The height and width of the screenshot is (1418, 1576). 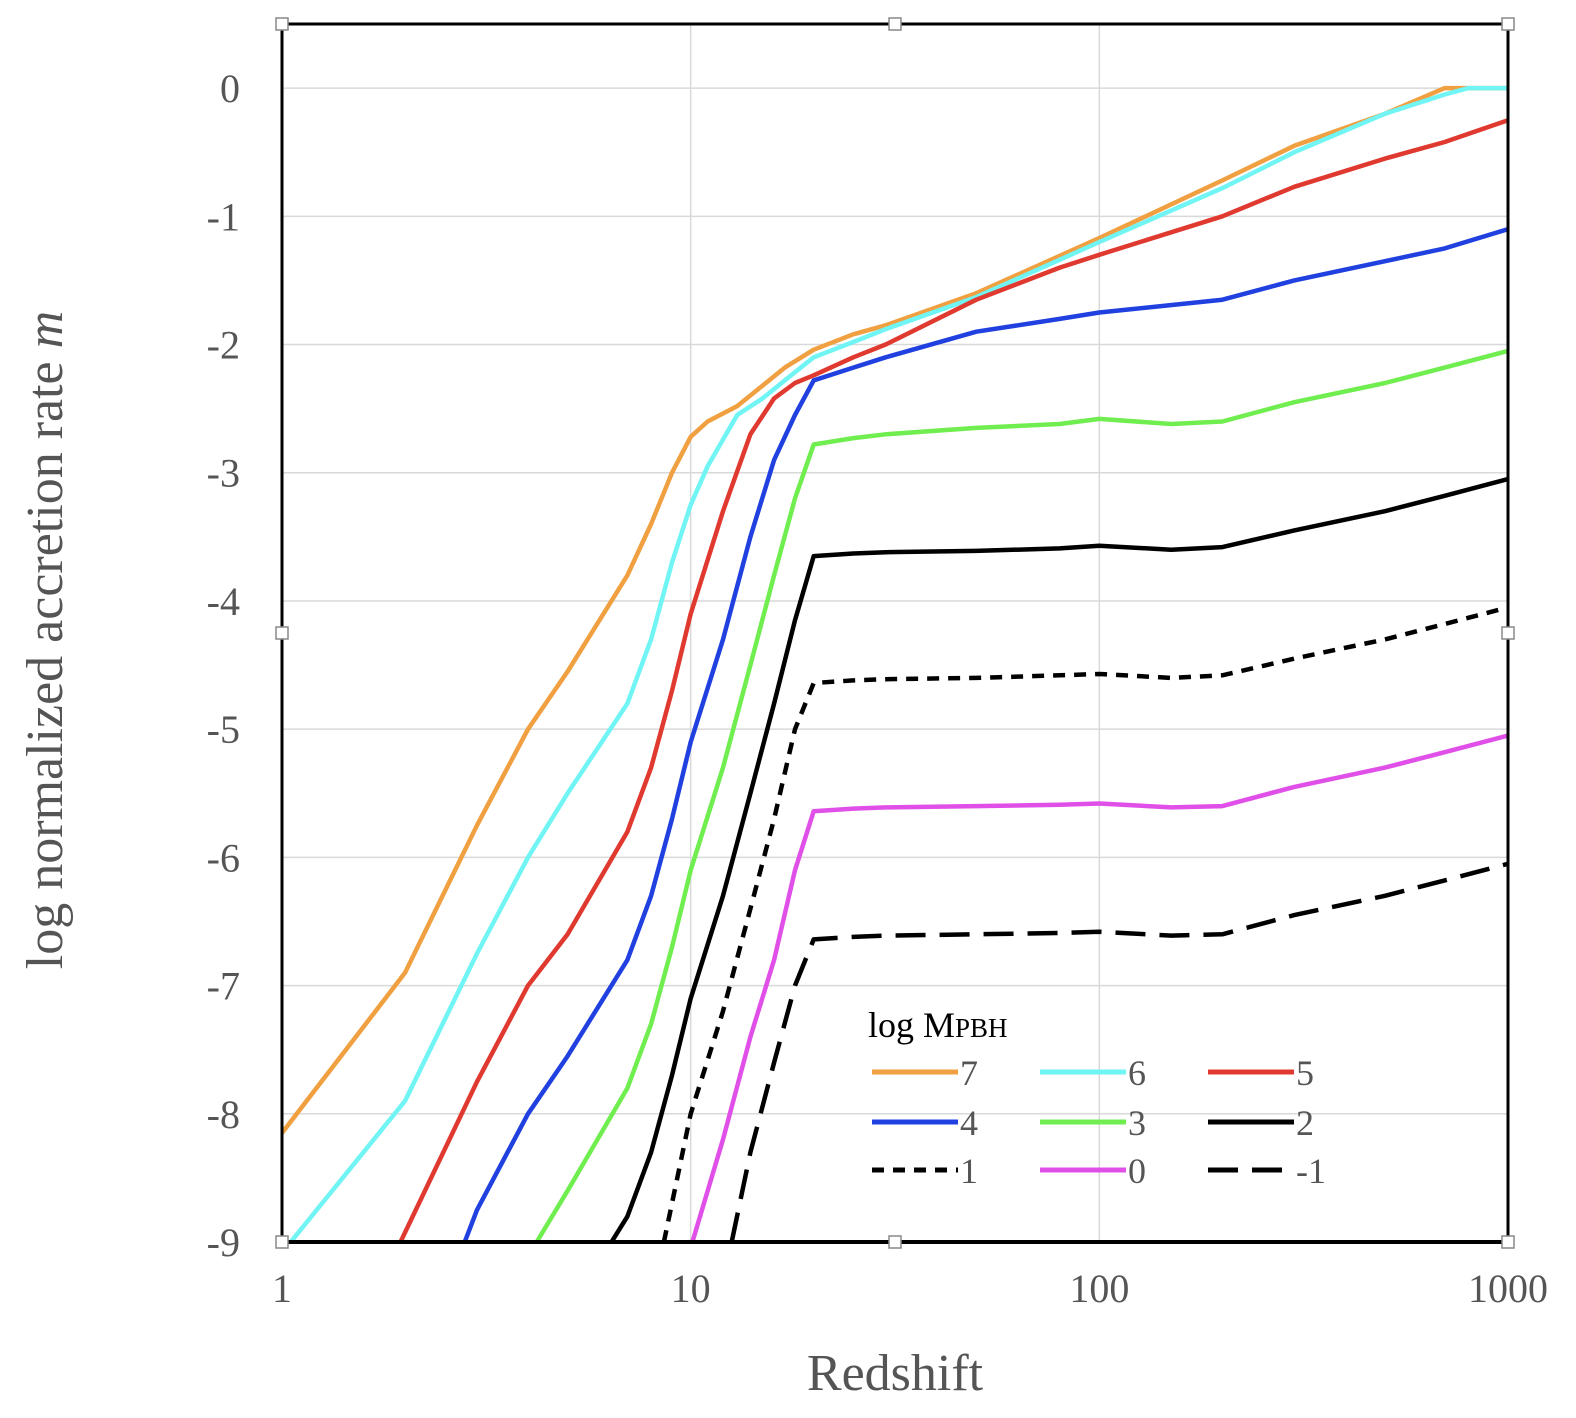 What do you see at coordinates (969, 1171) in the screenshot?
I see `legend-label-1: 1` at bounding box center [969, 1171].